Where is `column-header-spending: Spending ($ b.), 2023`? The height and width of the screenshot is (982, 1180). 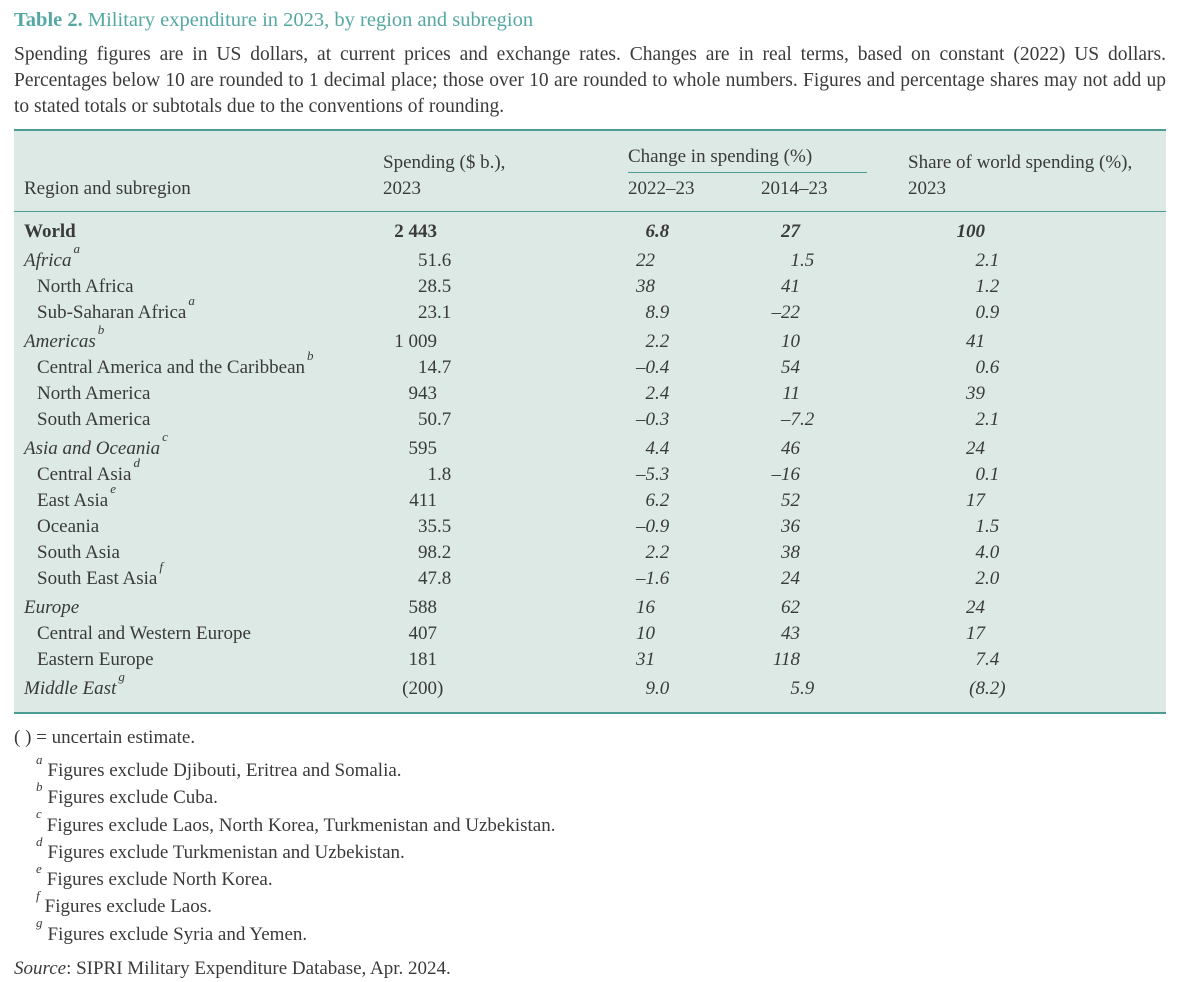
column-header-spending: Spending ($ b.), 2023 is located at coordinates (444, 175).